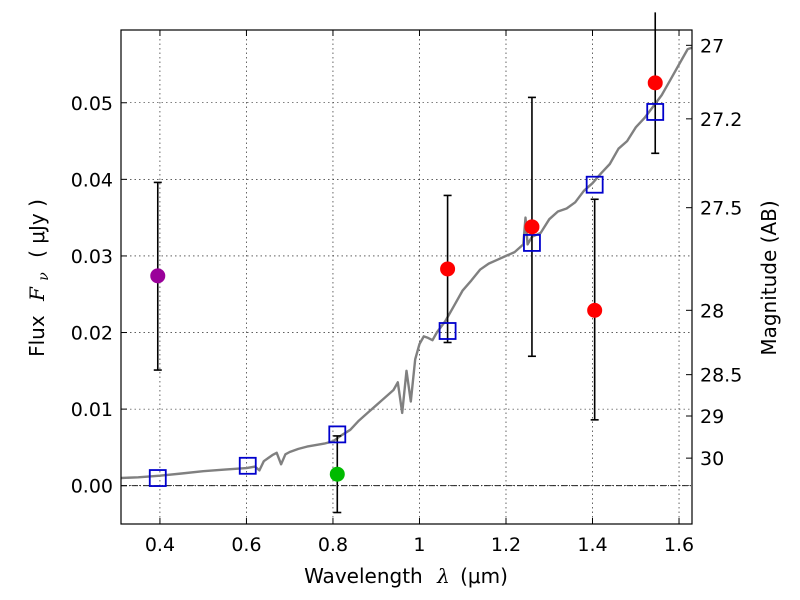 The image size is (800, 600). Describe the element at coordinates (37, 228) in the screenshot. I see `y-axis-title-unit: ( μJy )` at that location.